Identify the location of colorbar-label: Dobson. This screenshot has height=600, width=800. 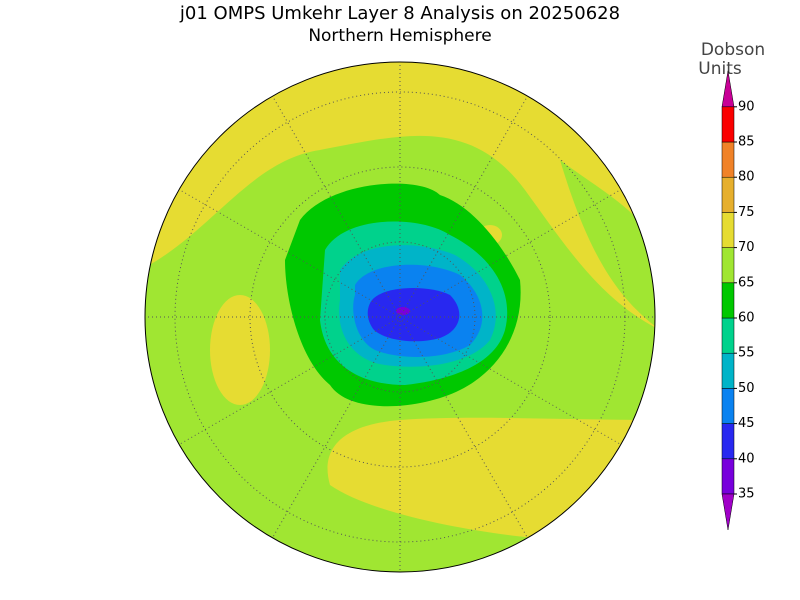
(733, 50).